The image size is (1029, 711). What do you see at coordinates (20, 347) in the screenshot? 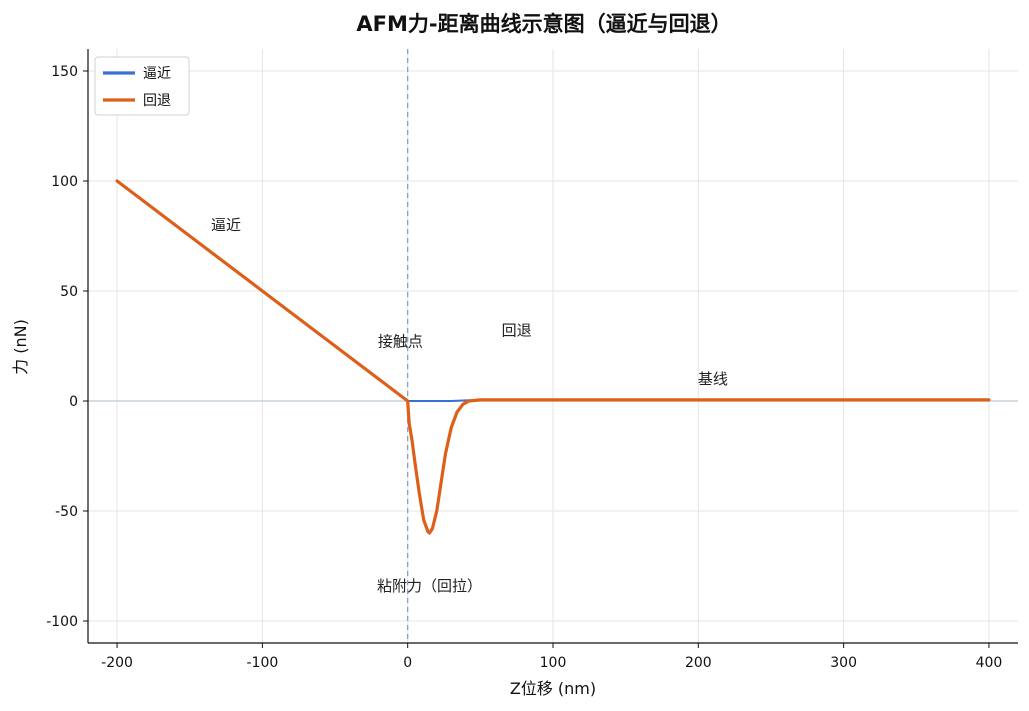
I see `y-axis-label: 力 (nN)` at bounding box center [20, 347].